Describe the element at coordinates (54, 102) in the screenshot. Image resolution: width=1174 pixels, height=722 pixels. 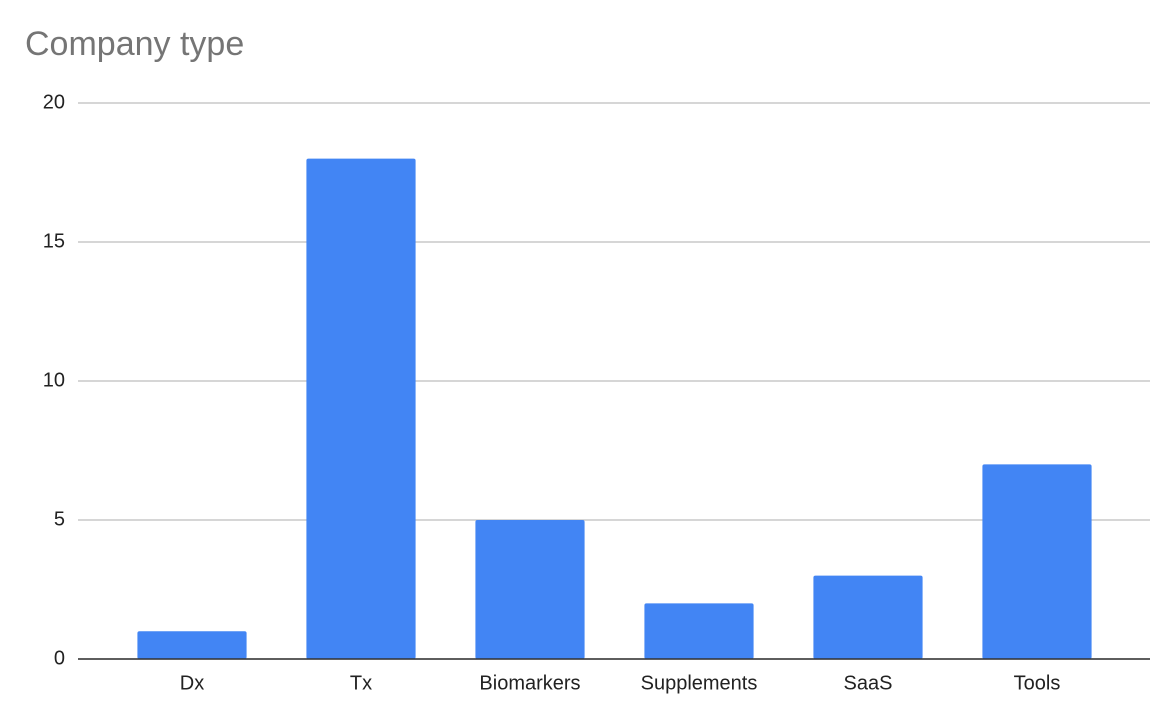
I see `y-tick-label: 20` at that location.